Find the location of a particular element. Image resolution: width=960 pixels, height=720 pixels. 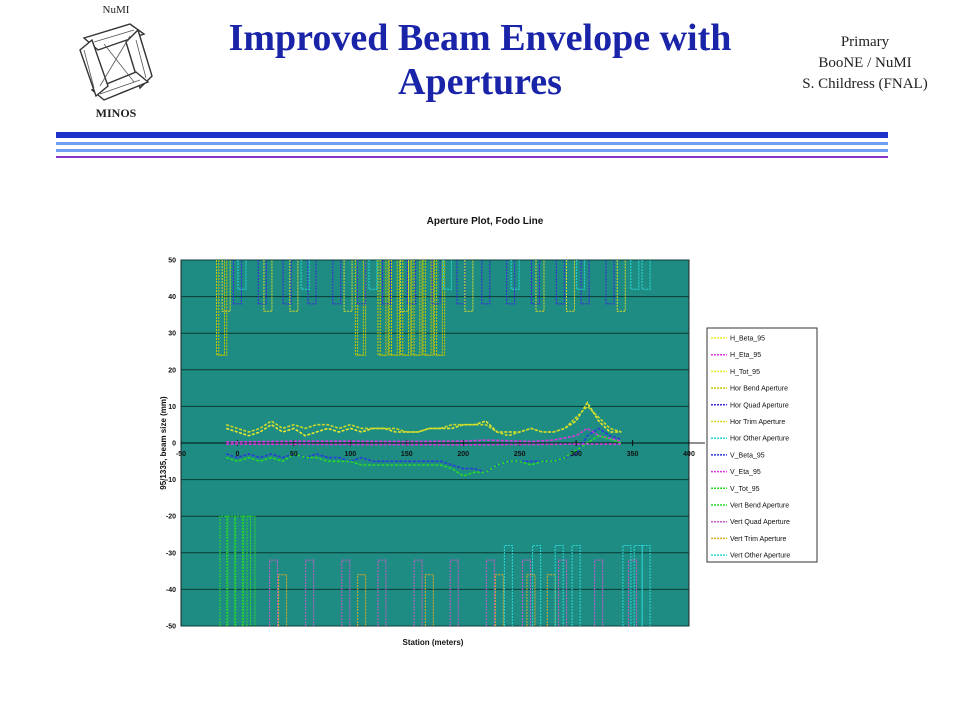

legend-entry: Hor Other Aperture is located at coordinates (759, 439).